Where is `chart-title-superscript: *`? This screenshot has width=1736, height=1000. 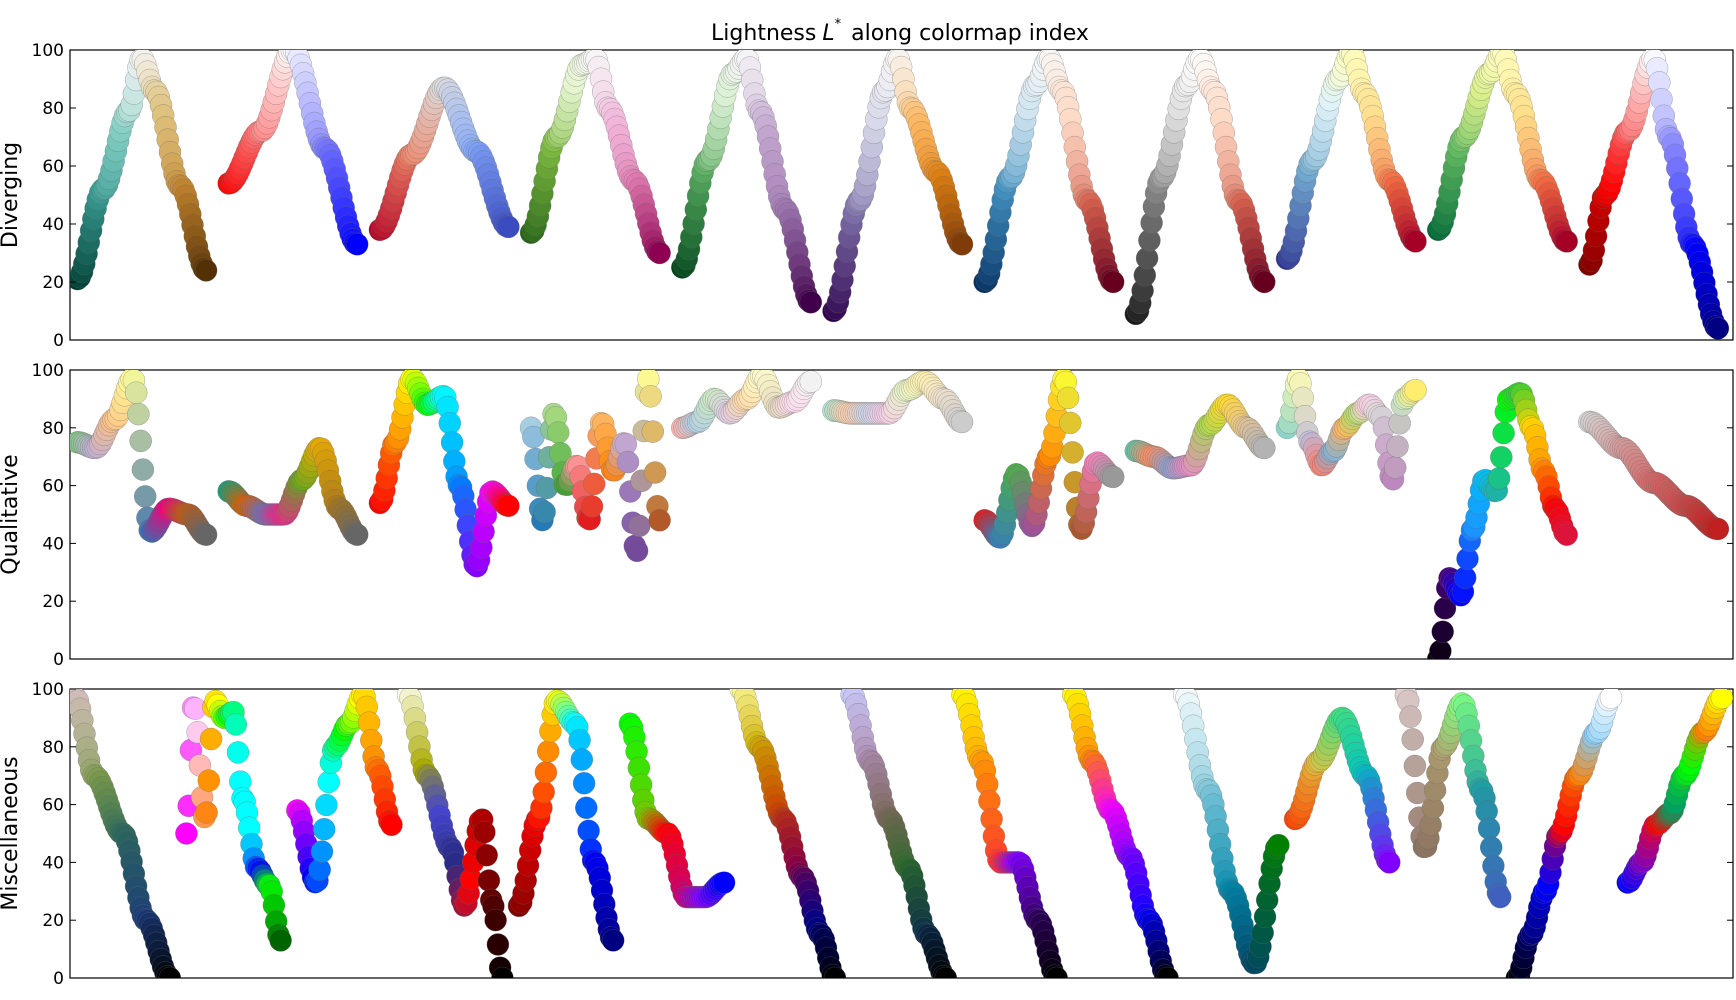 chart-title-superscript: * is located at coordinates (838, 24).